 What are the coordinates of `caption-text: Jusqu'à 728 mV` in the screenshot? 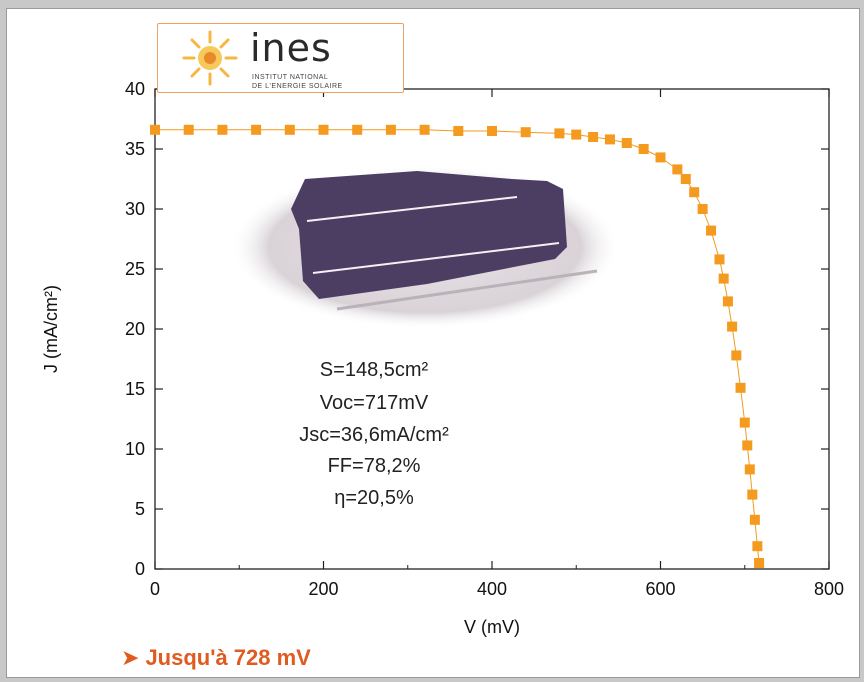 It's located at (228, 657).